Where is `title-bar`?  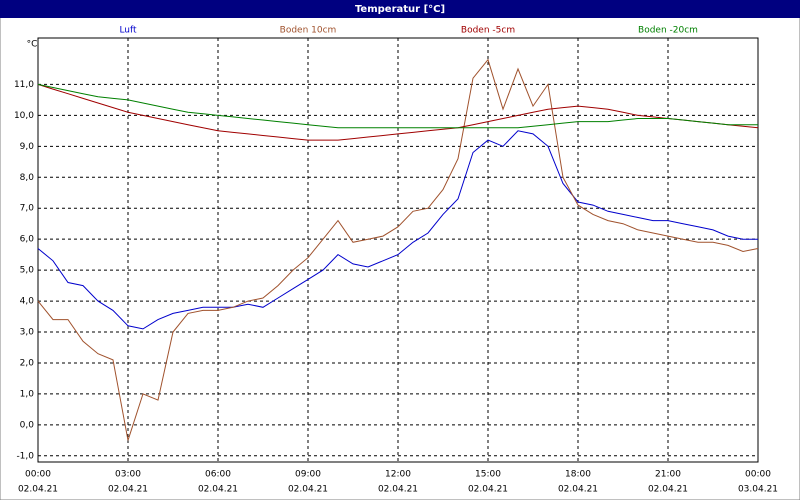
title-bar is located at coordinates (400, 9).